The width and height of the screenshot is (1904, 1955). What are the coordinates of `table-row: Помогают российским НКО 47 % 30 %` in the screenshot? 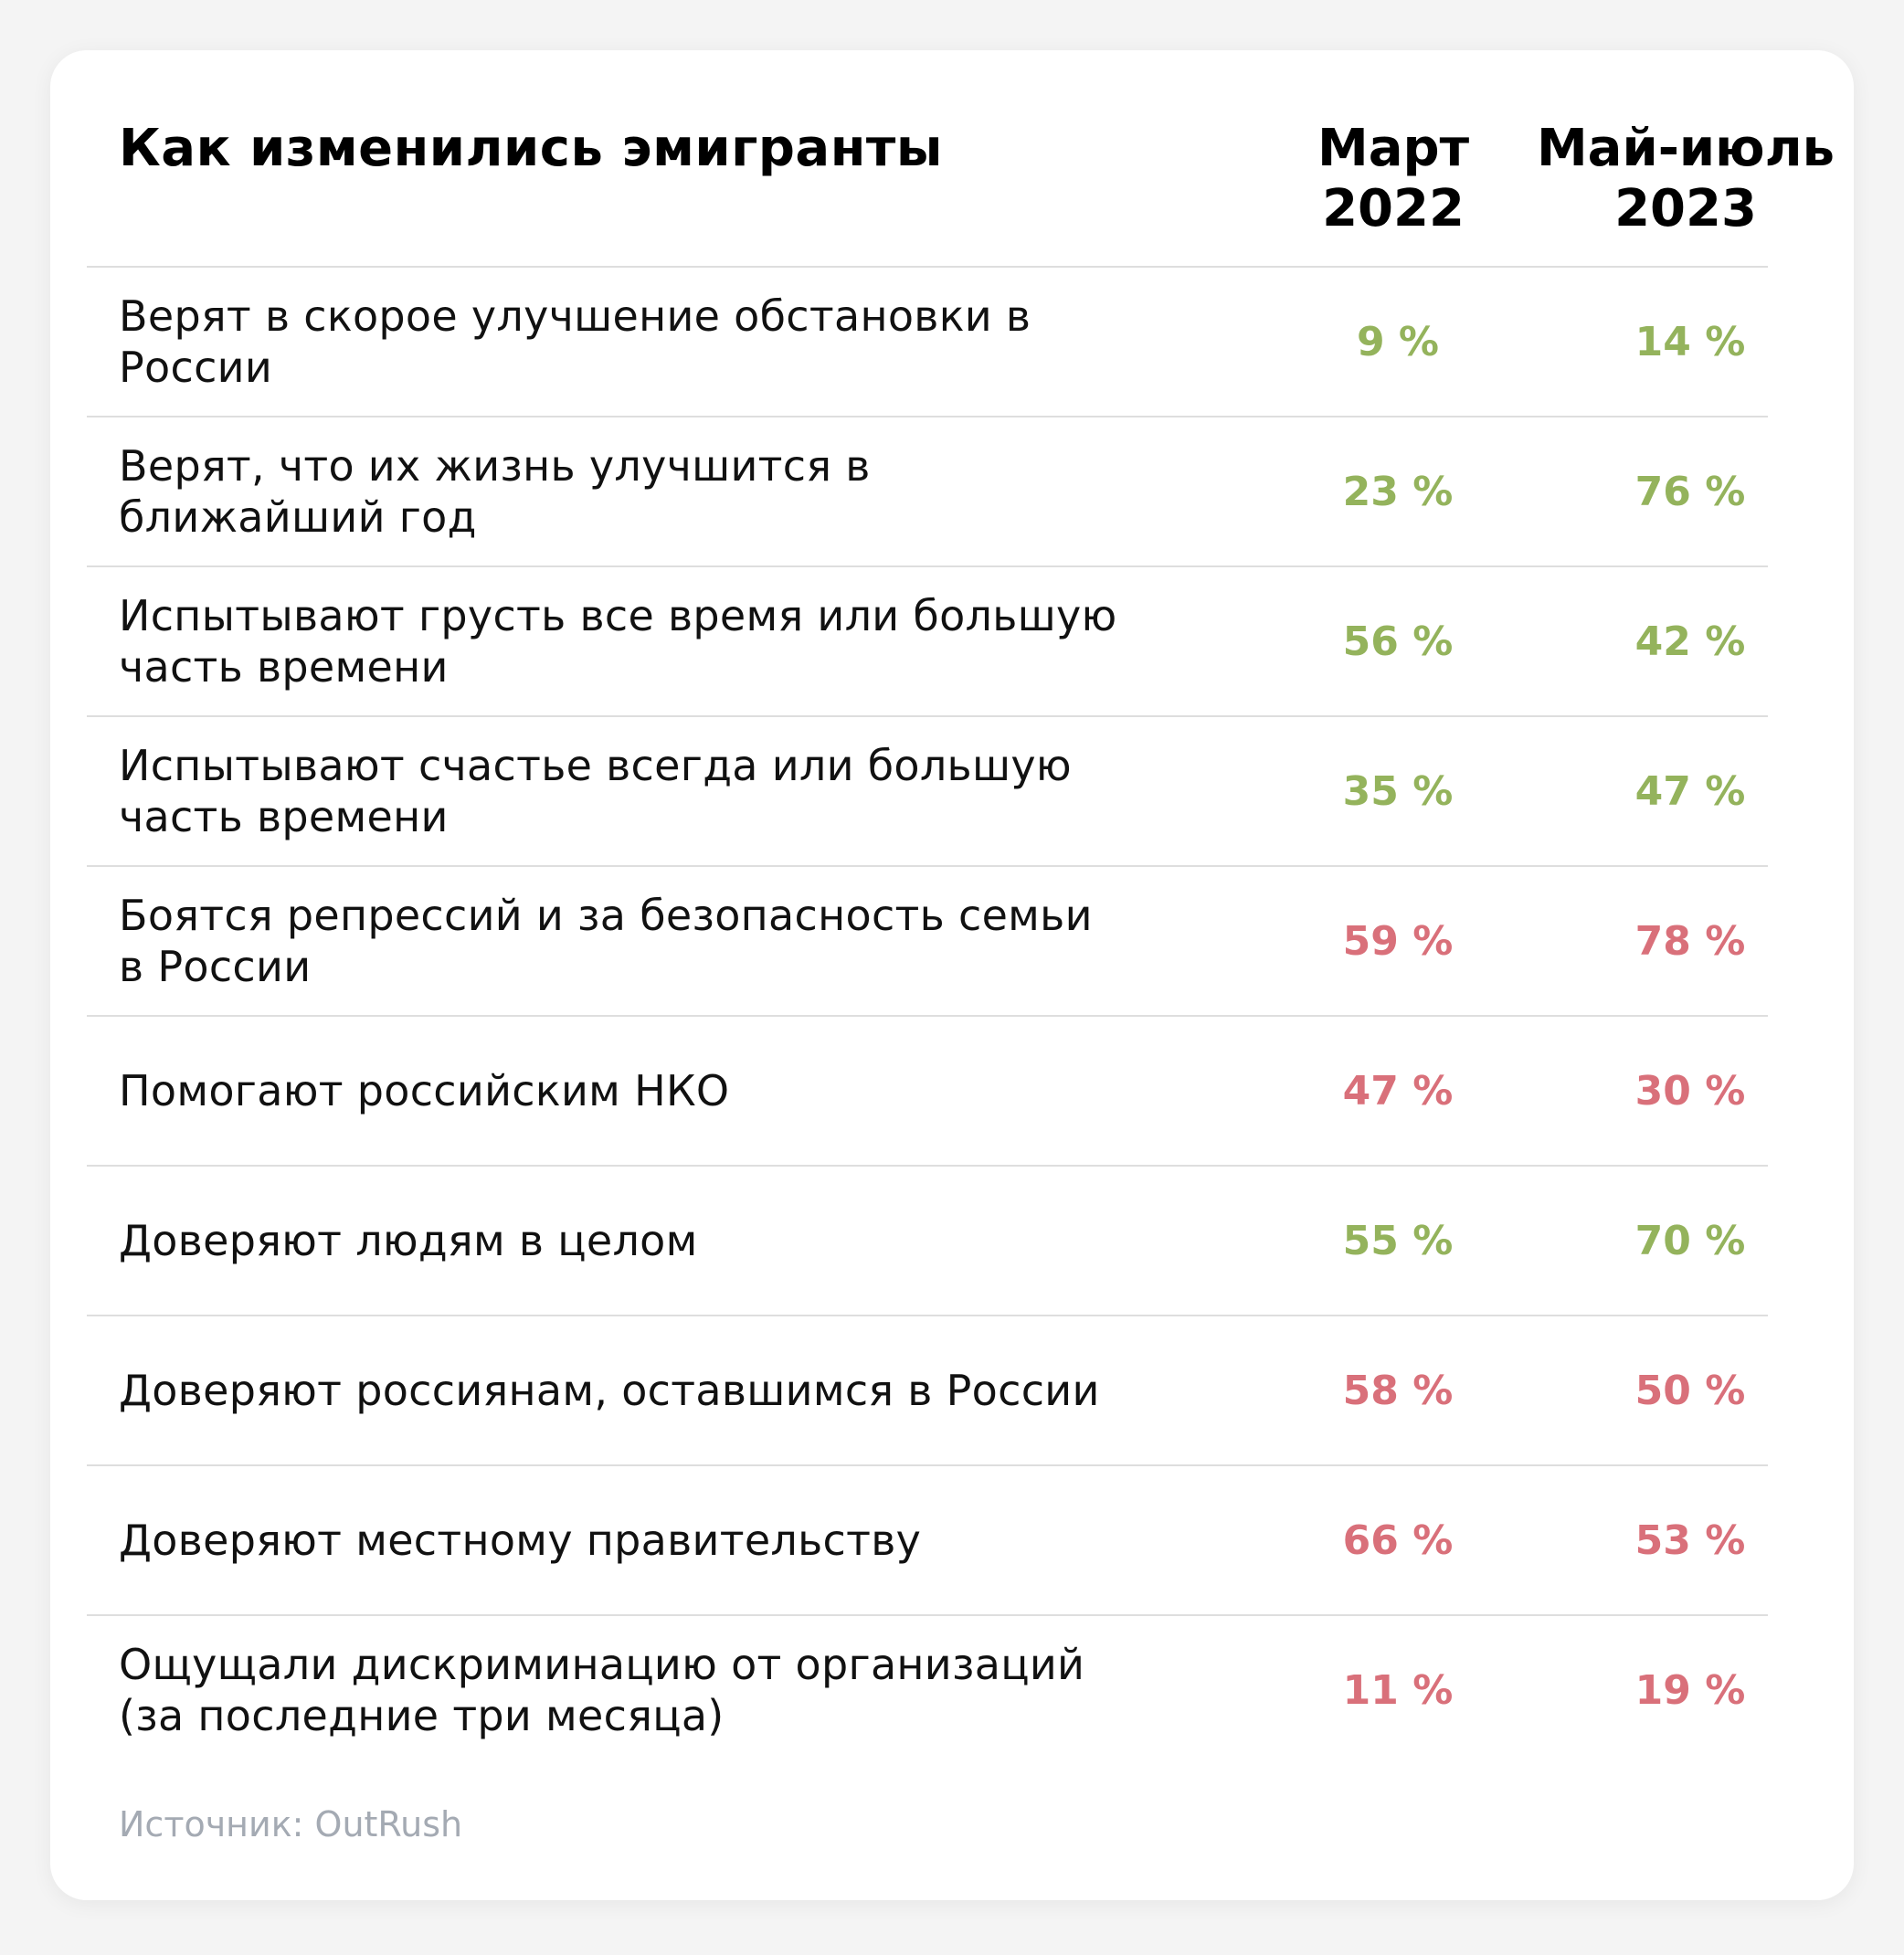 It's located at (928, 1090).